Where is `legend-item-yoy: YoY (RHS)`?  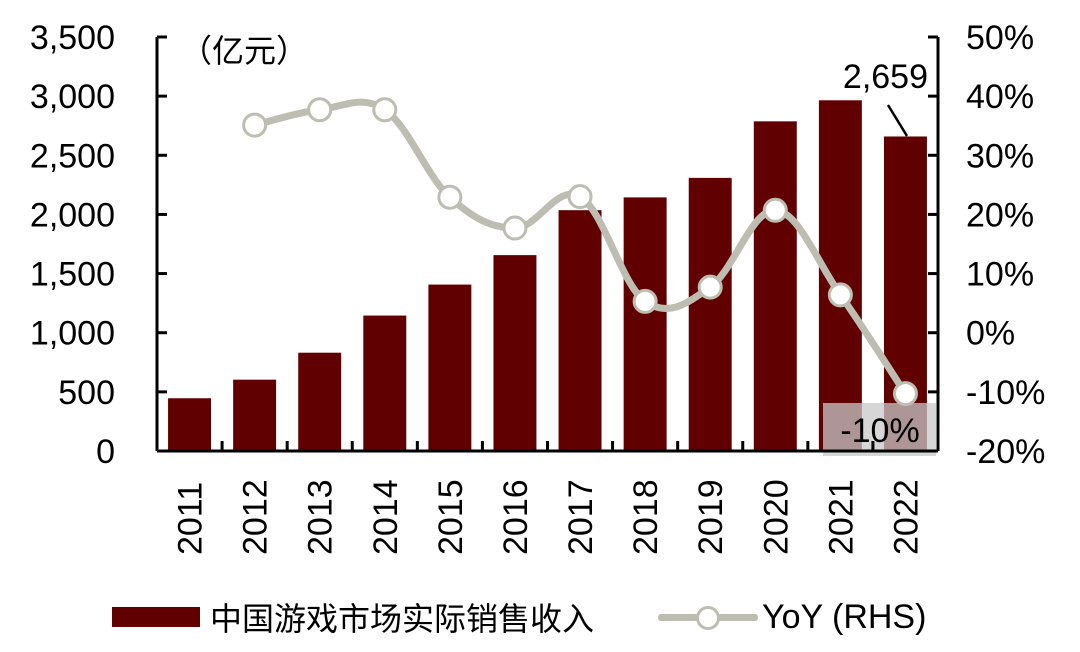 legend-item-yoy: YoY (RHS) is located at coordinates (792, 617).